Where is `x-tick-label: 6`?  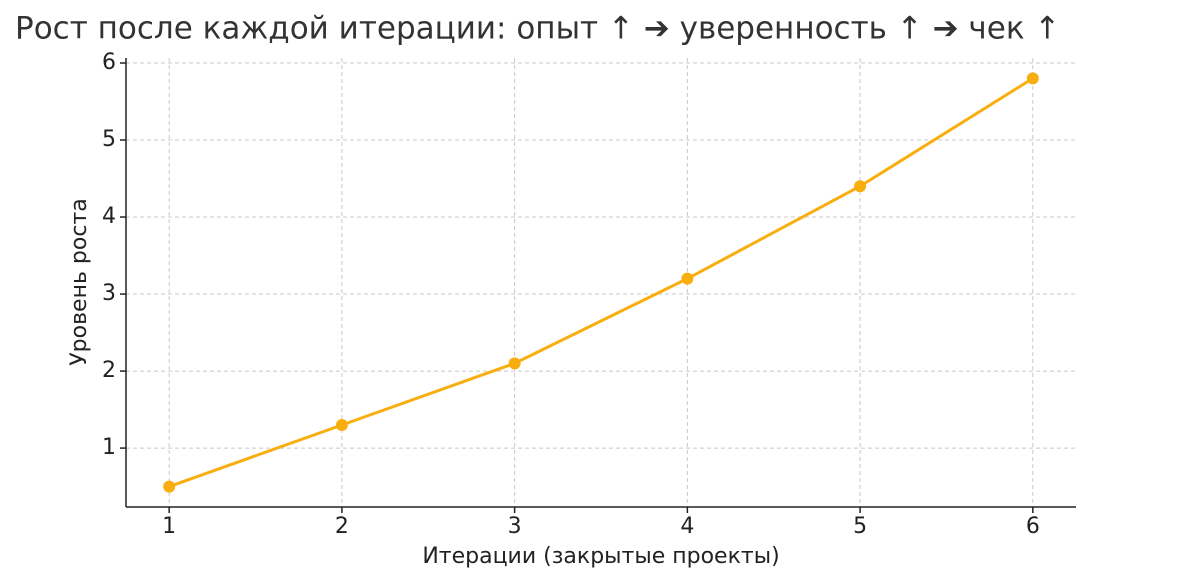
x-tick-label: 6 is located at coordinates (1033, 526).